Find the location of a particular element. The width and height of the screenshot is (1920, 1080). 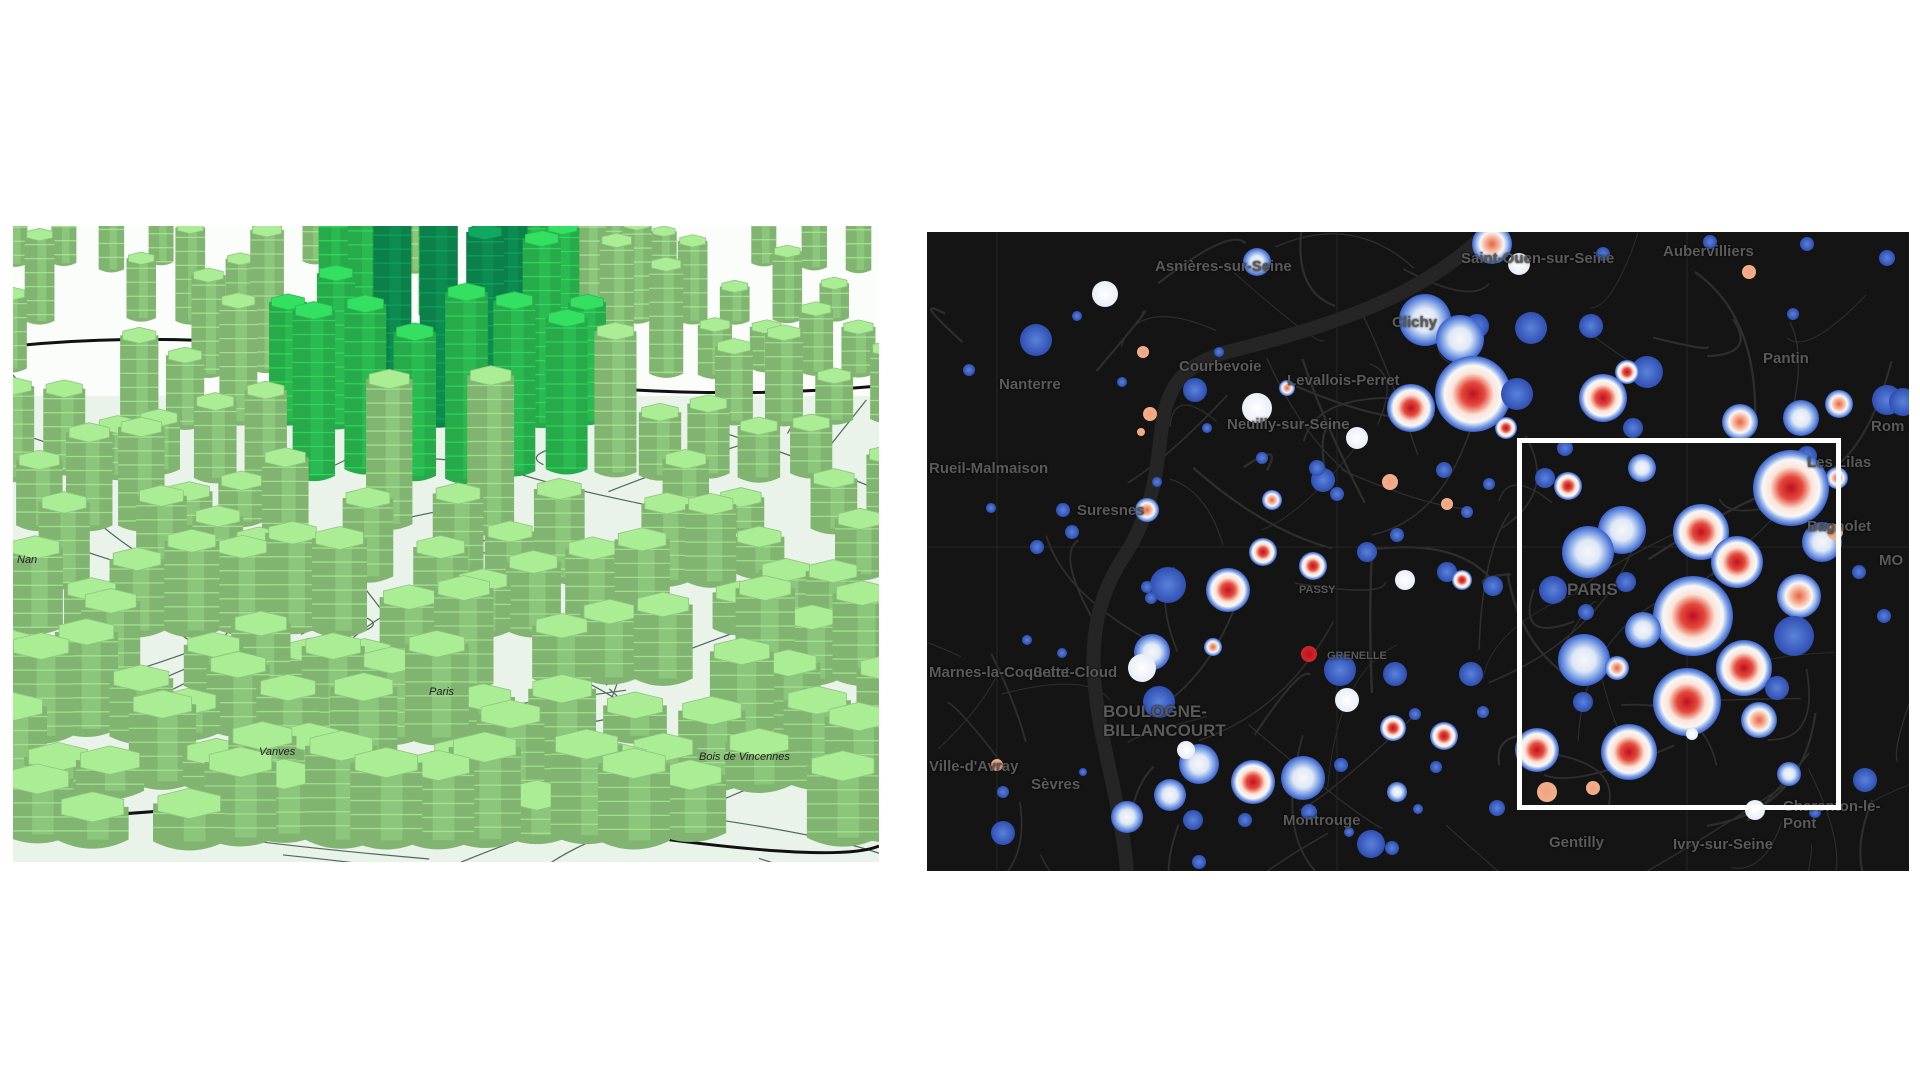

label-saint-ouen: Saint-Ouen-sur-Seine is located at coordinates (1538, 258).